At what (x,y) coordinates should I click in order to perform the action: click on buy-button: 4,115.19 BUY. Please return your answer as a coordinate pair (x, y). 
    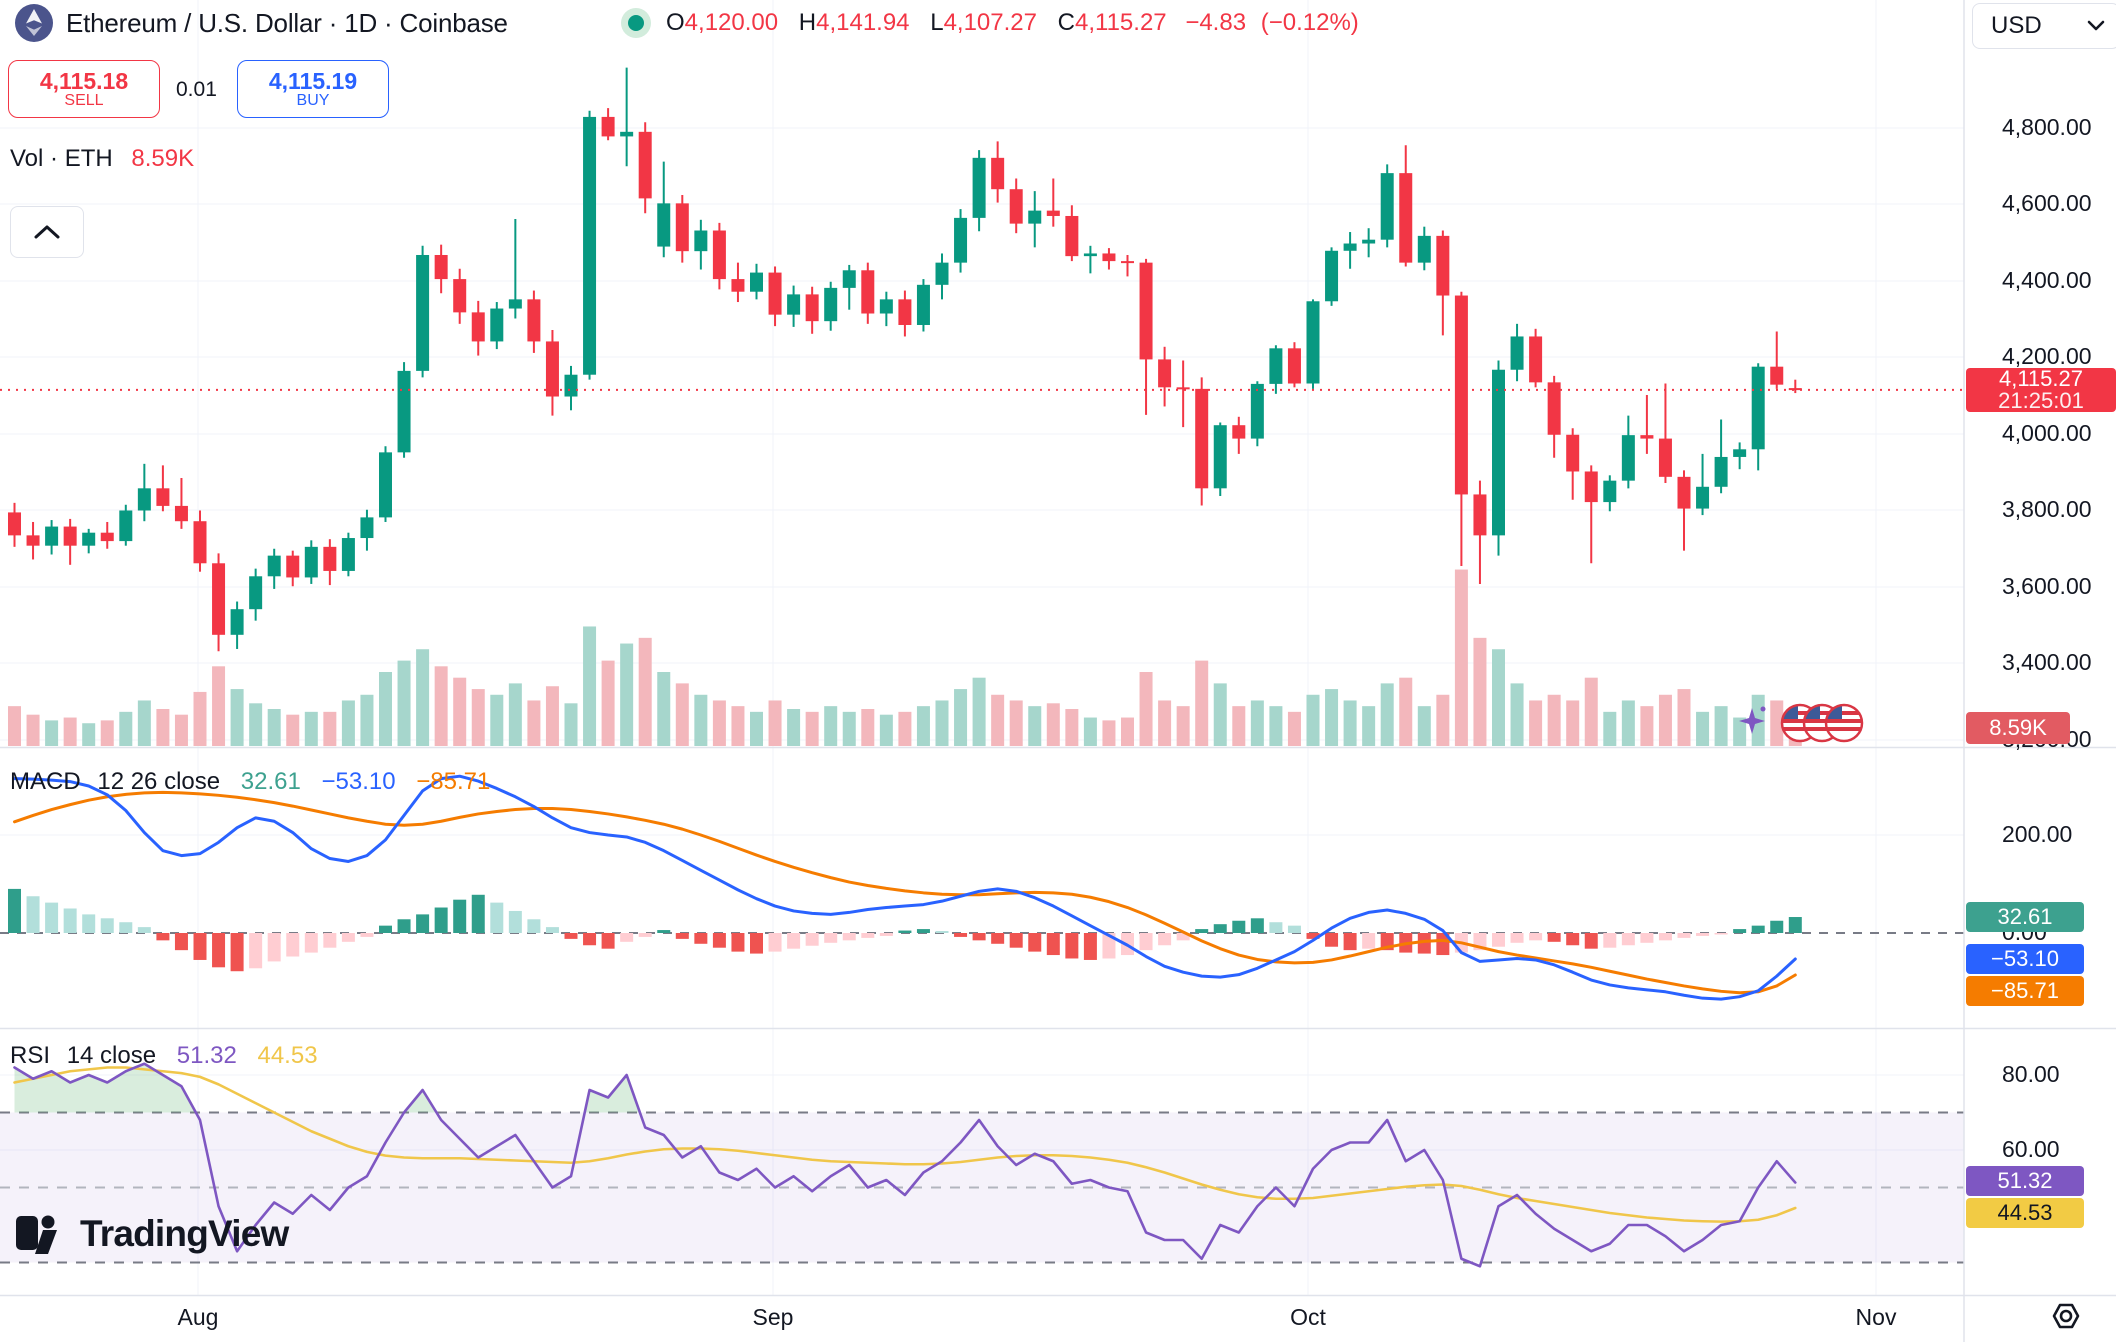
    Looking at the image, I should click on (313, 89).